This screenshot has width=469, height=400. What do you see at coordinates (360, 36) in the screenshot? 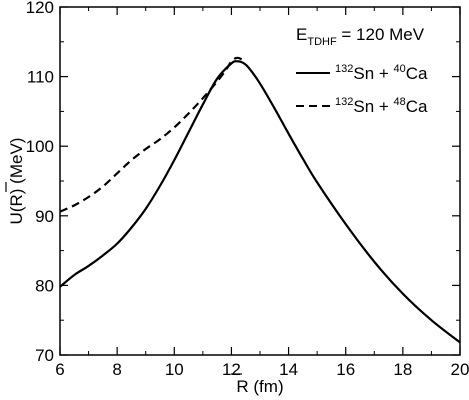
I see `energy-annotation: ETDHF = 120 MeV` at bounding box center [360, 36].